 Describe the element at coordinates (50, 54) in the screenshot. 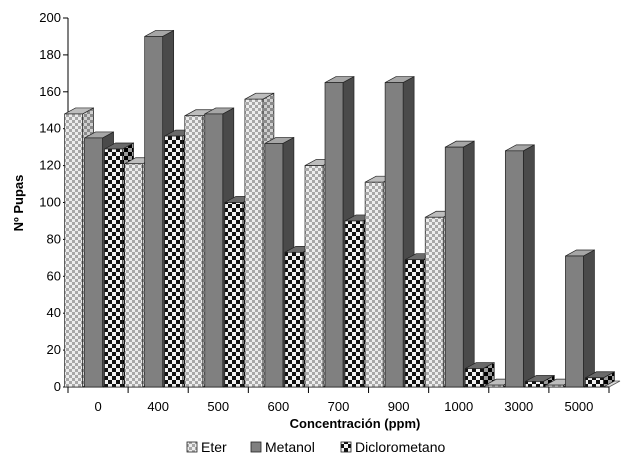

I see `y-tick-label: 180` at that location.